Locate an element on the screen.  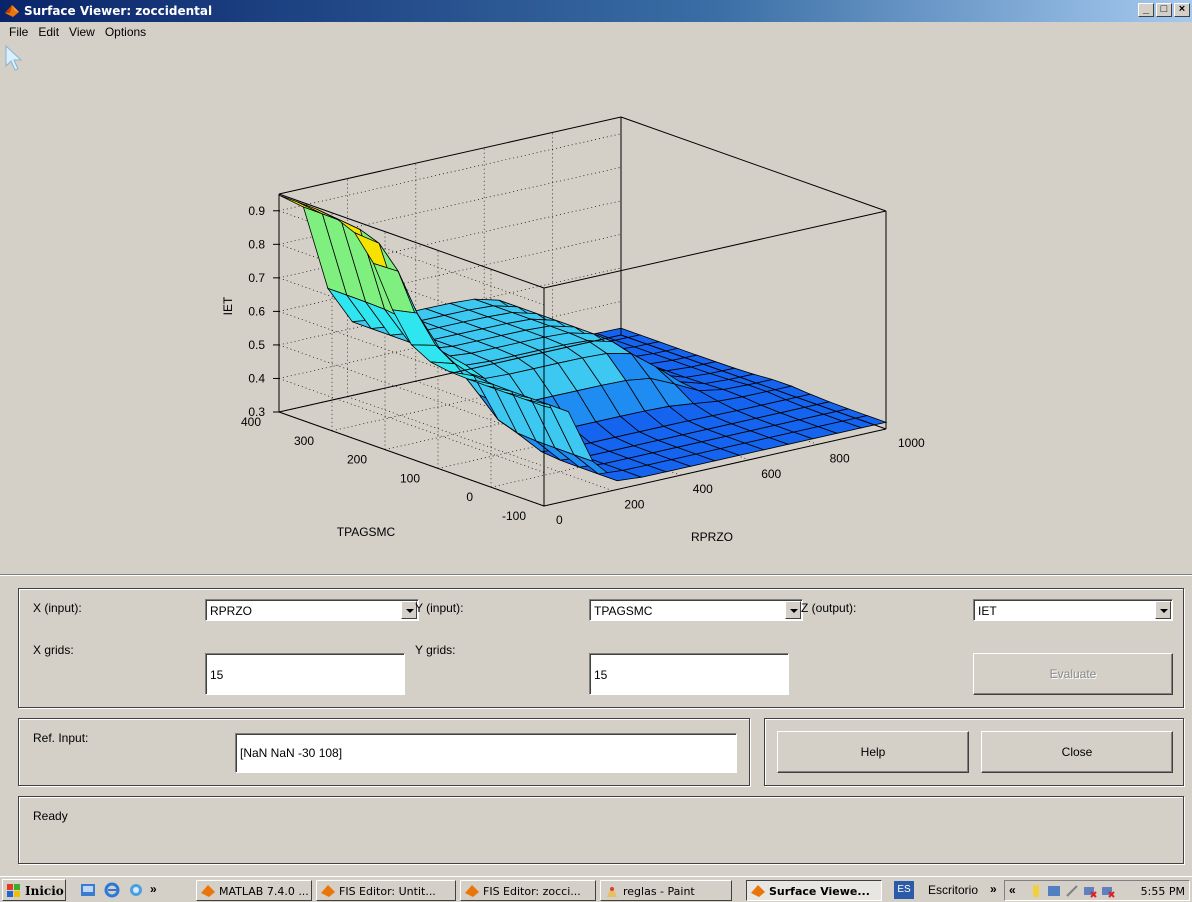
menu-options: Options is located at coordinates (125, 32).